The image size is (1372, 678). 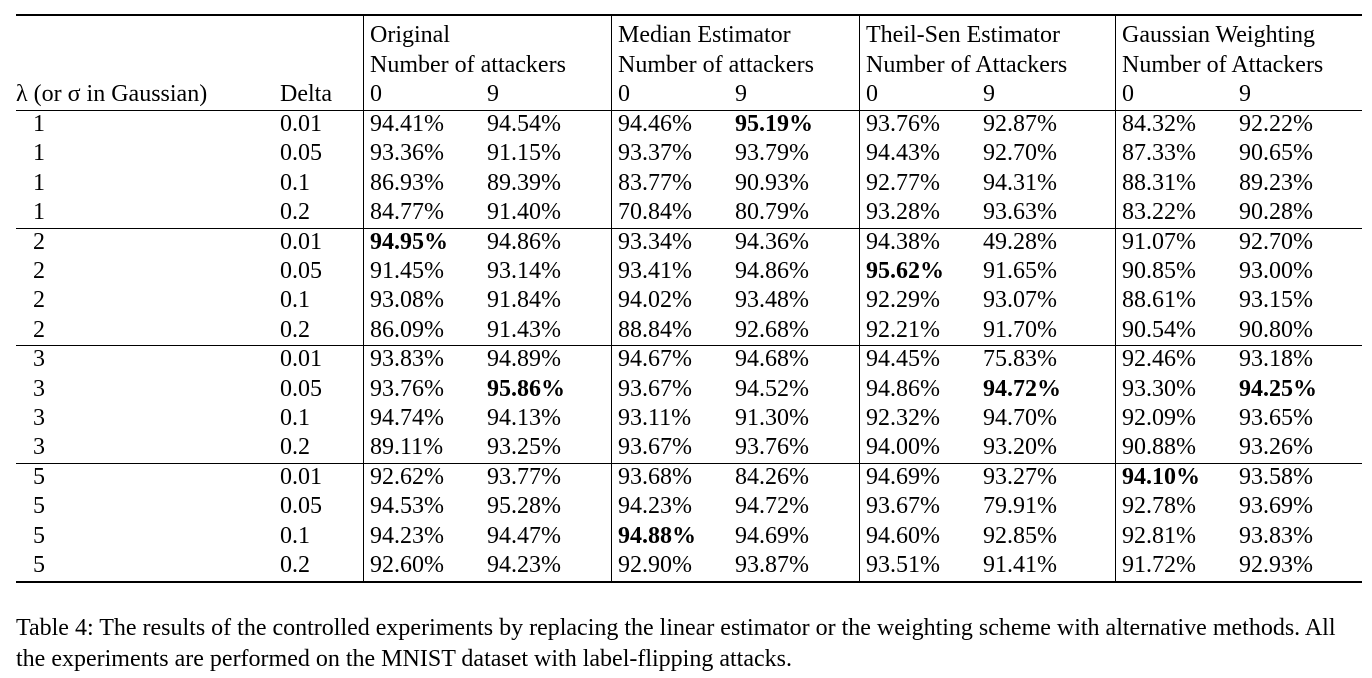 What do you see at coordinates (524, 124) in the screenshot?
I see `table-cell: 94.54%` at bounding box center [524, 124].